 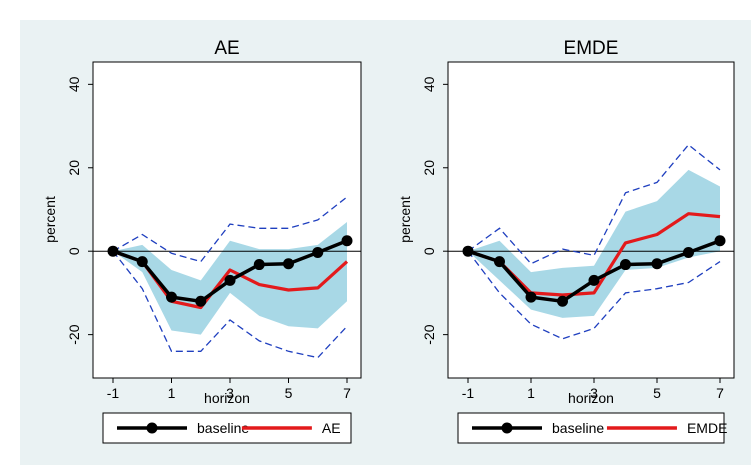 What do you see at coordinates (707, 428) in the screenshot?
I see `legend-label-emde: EMDE` at bounding box center [707, 428].